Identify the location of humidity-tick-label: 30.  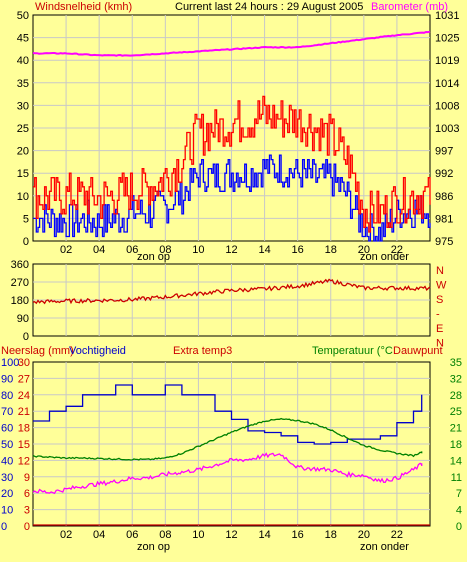
(7, 478).